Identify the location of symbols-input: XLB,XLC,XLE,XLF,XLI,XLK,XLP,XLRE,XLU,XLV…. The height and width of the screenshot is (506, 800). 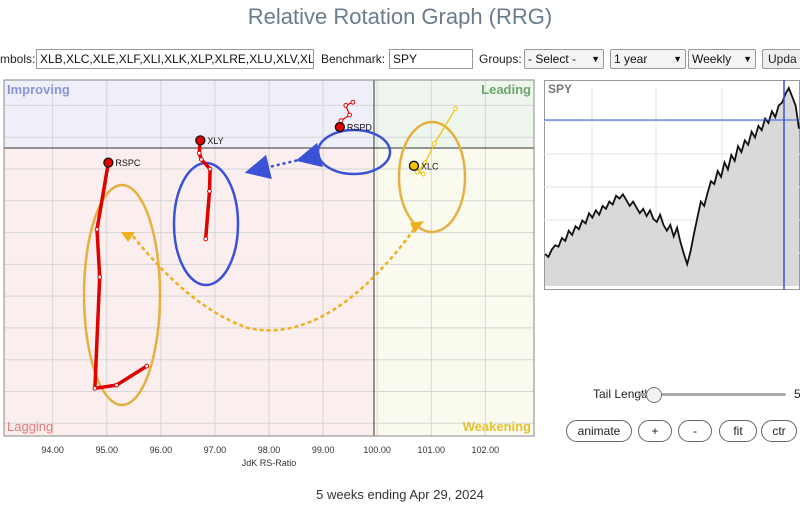
(175, 59).